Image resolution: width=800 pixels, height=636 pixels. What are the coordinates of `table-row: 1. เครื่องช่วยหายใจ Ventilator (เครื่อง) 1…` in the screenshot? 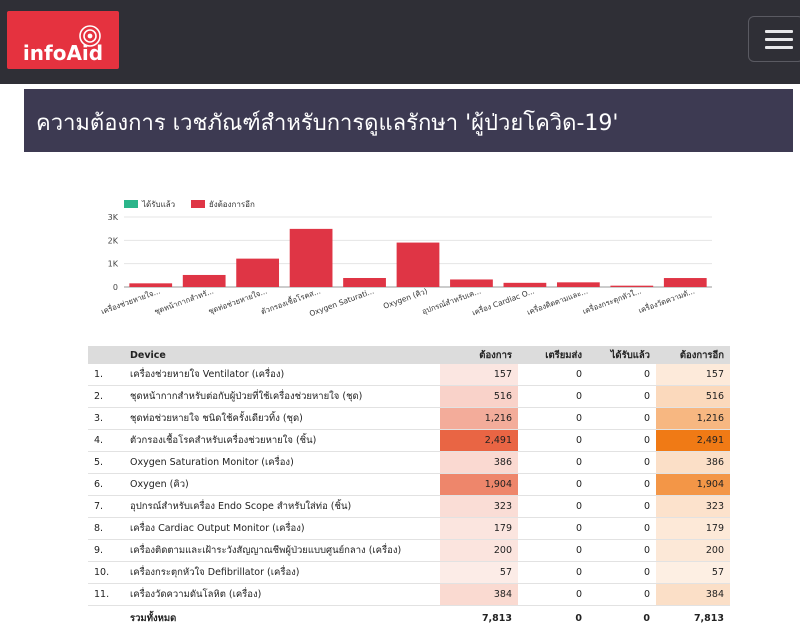 It's located at (409, 375).